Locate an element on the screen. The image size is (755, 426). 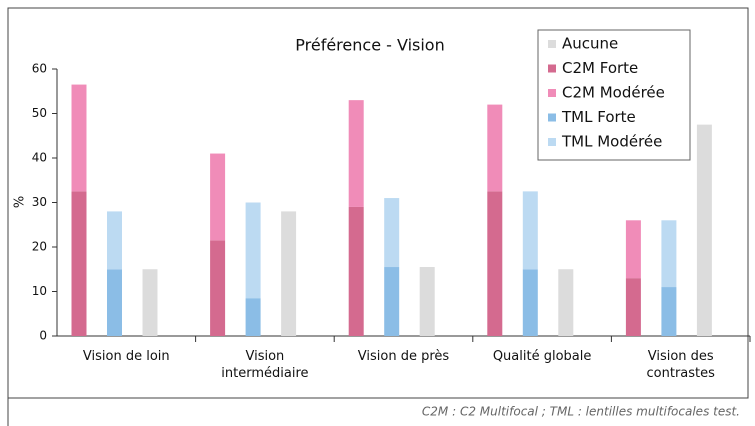
y-tick-label: 10 is located at coordinates (39, 291).